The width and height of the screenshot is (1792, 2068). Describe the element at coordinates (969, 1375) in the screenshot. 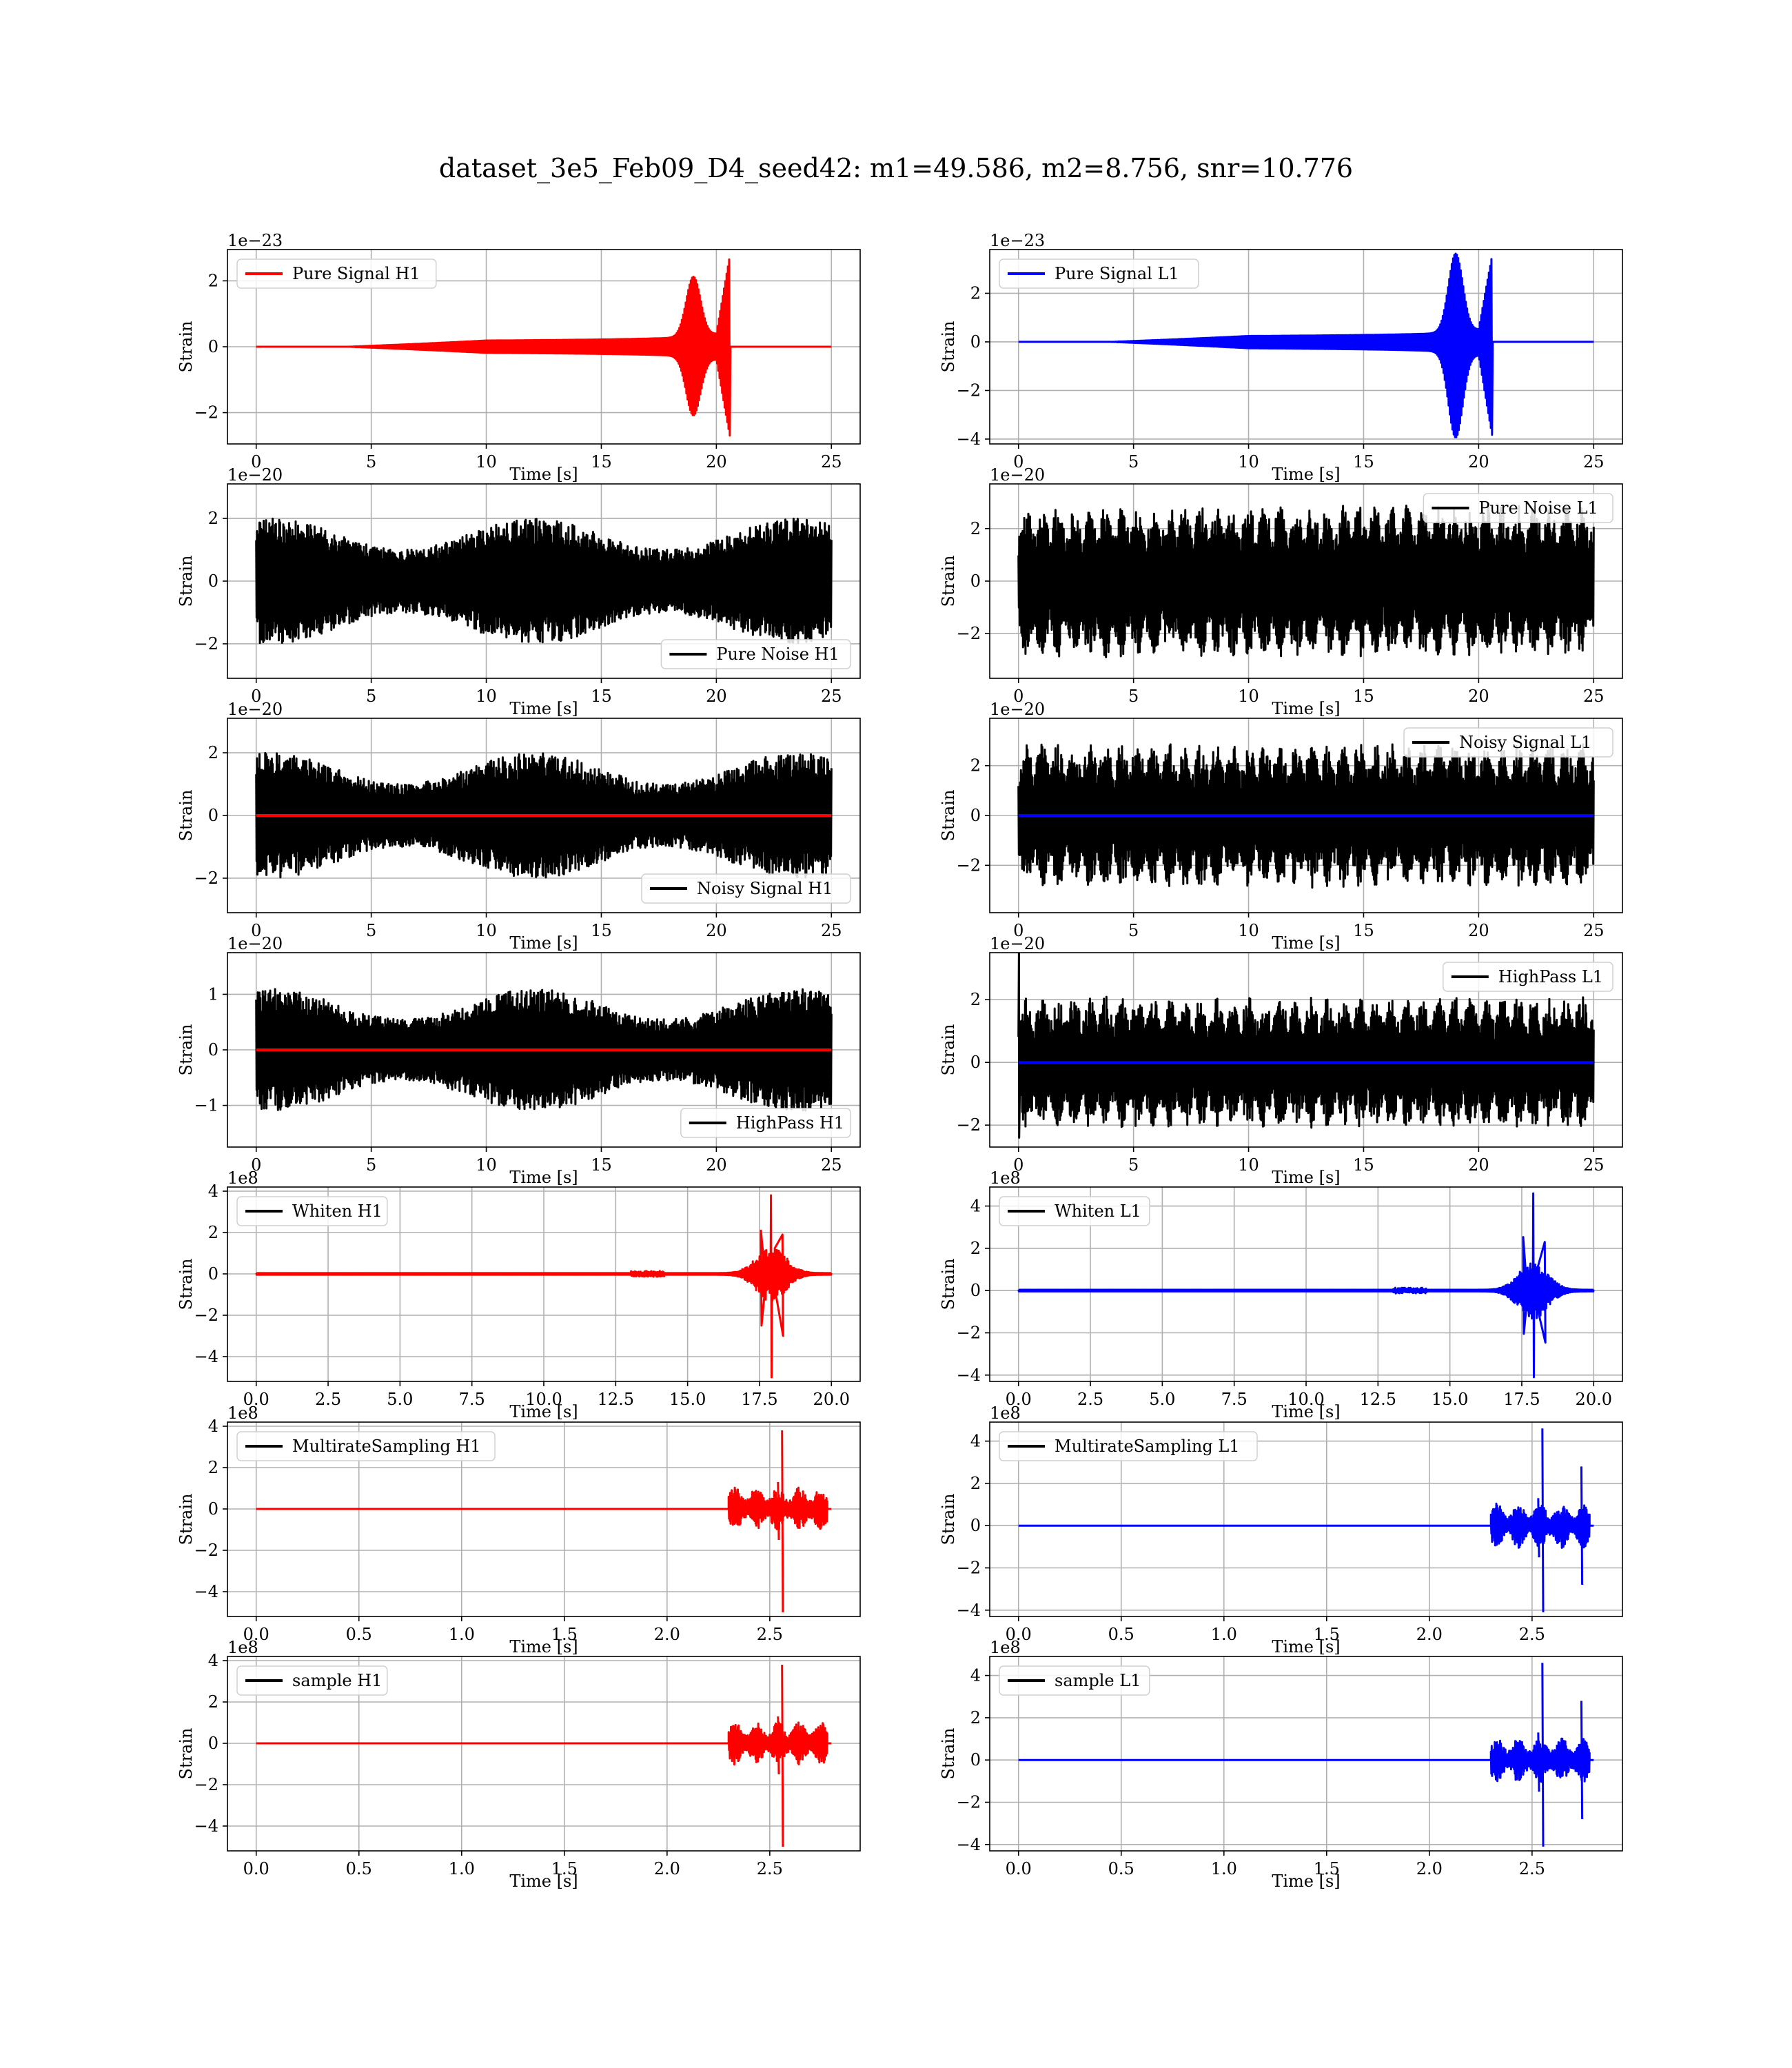

I see `y-tick-label: −4` at that location.